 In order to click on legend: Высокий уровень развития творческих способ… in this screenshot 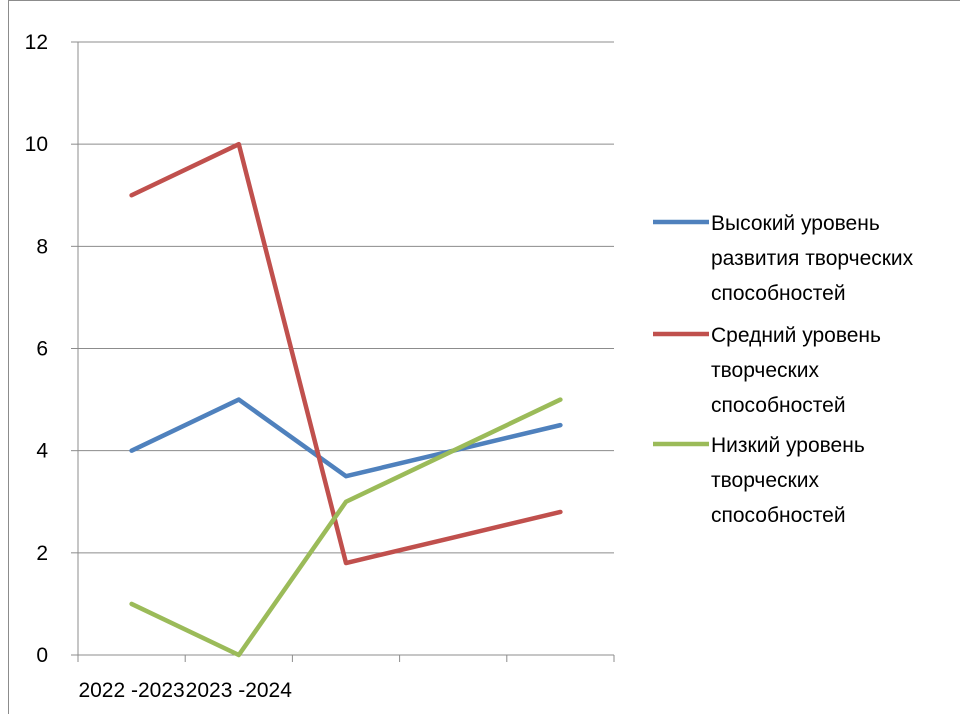, I will do `click(783, 369)`.